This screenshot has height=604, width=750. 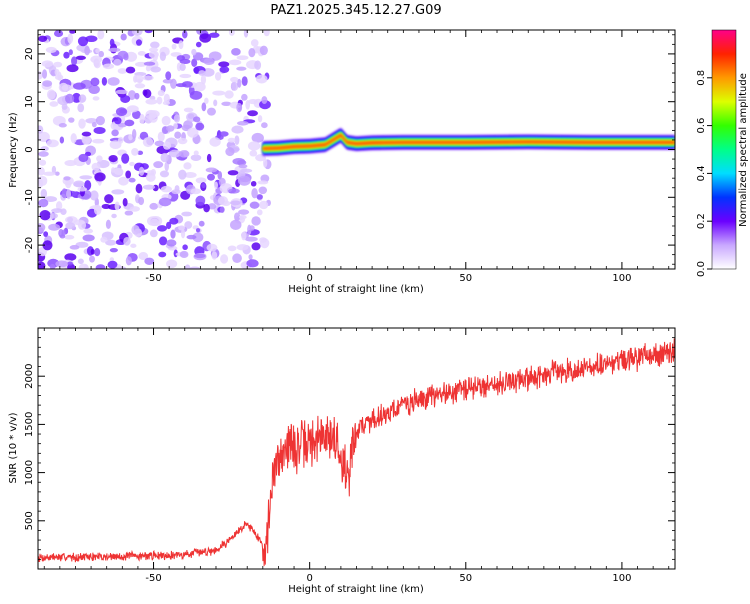 What do you see at coordinates (29, 472) in the screenshot?
I see `y-tick-label: 1000` at bounding box center [29, 472].